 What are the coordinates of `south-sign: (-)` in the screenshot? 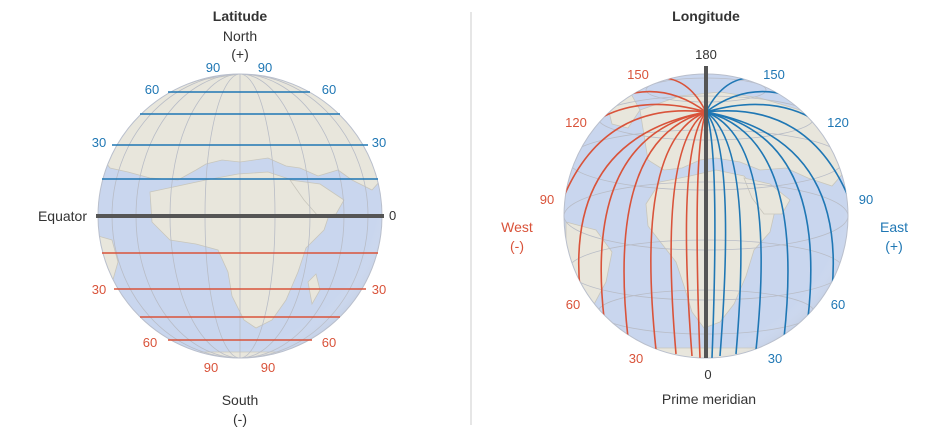 It's located at (240, 419).